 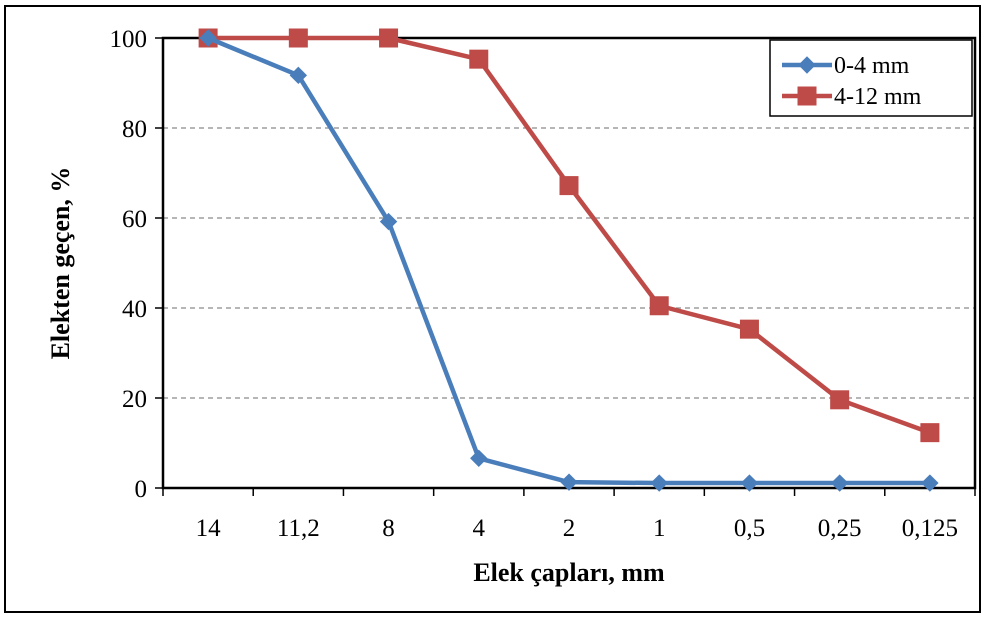 I want to click on legend-label: 4-12 mm, so click(x=878, y=97).